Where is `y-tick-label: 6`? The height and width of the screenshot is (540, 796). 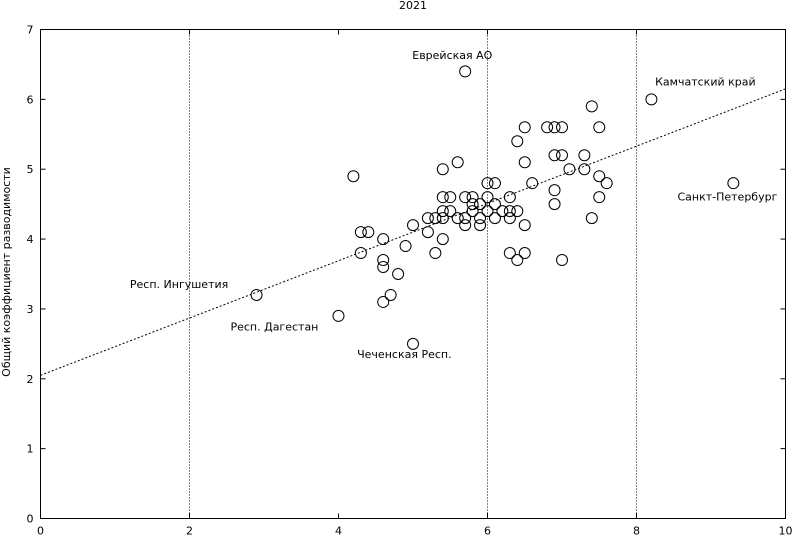
y-tick-label: 6 is located at coordinates (30, 99).